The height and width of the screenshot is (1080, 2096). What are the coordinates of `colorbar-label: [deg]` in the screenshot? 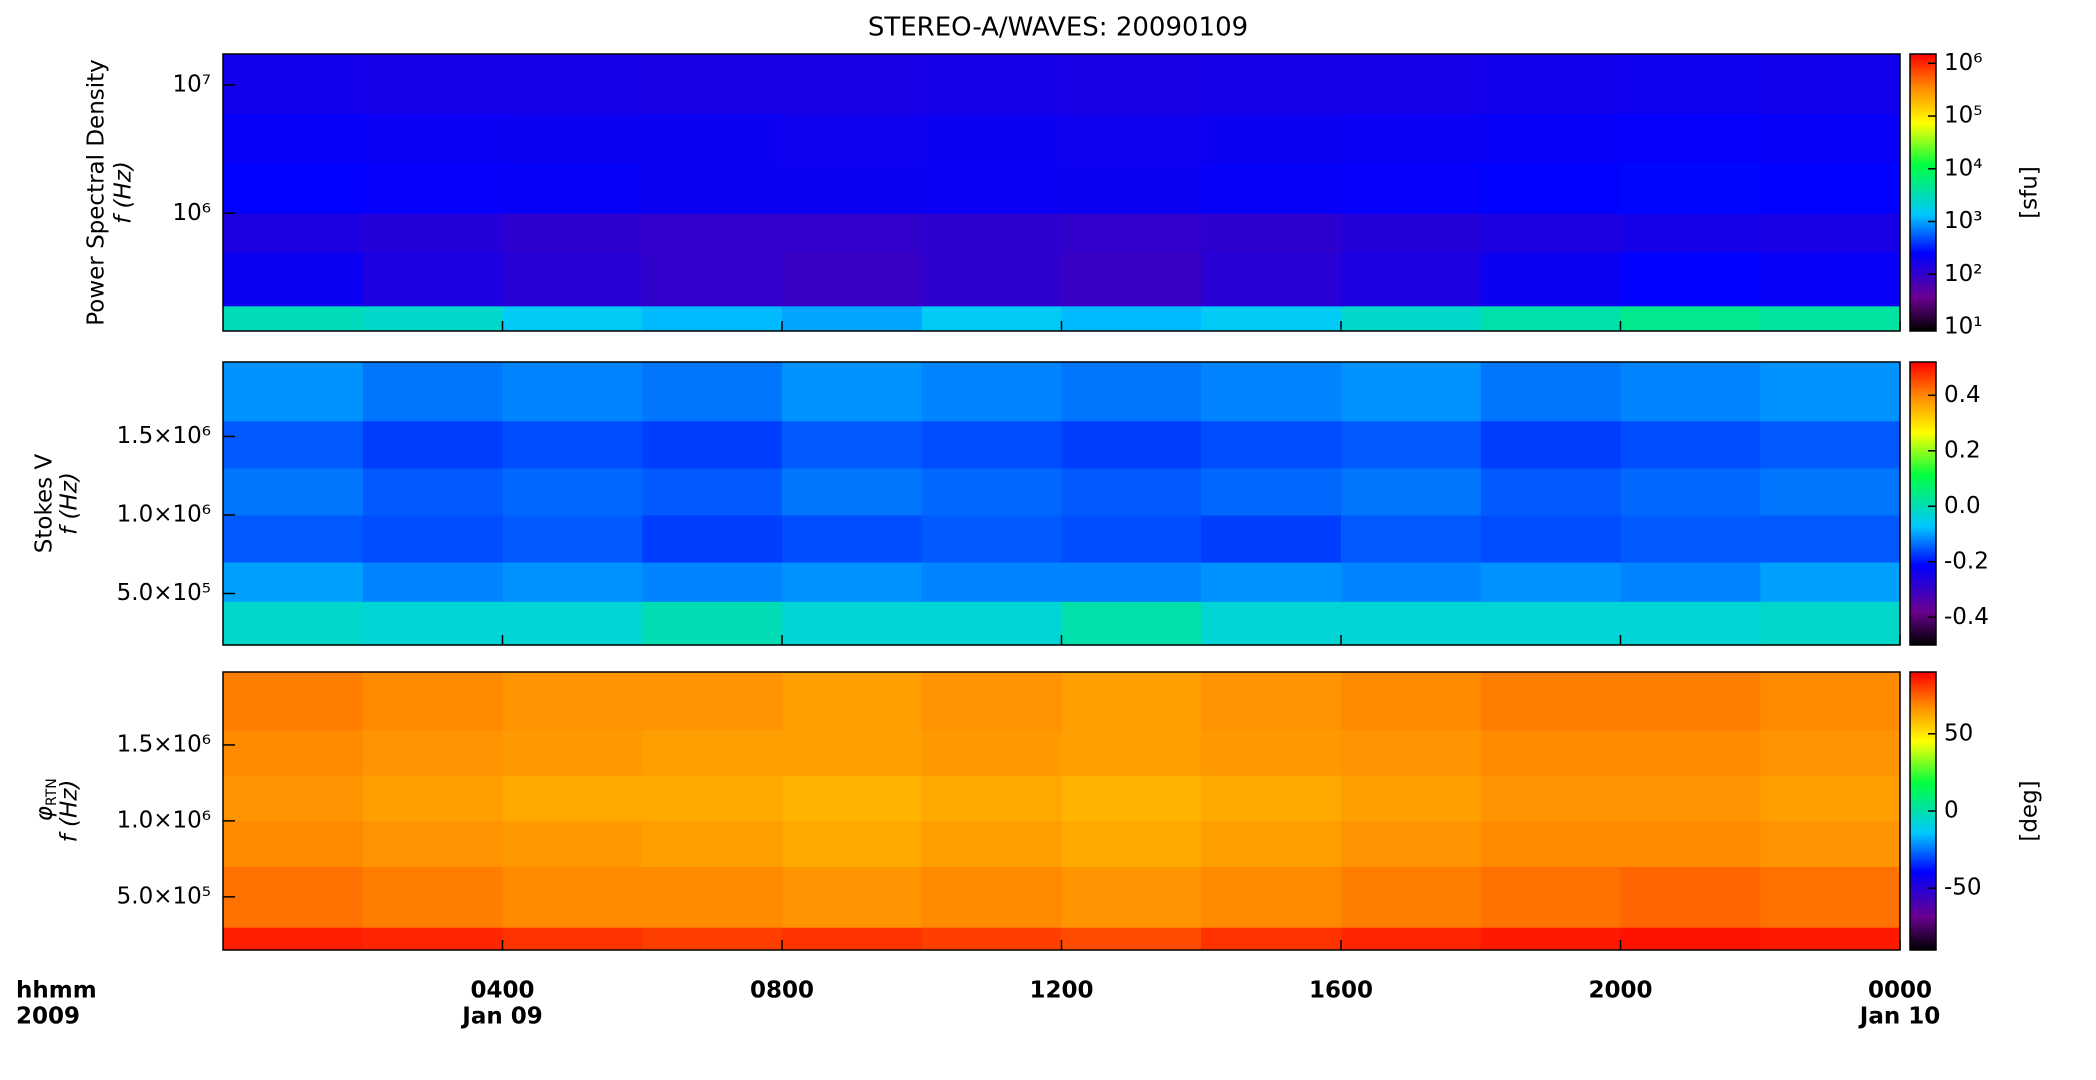 It's located at (2030, 810).